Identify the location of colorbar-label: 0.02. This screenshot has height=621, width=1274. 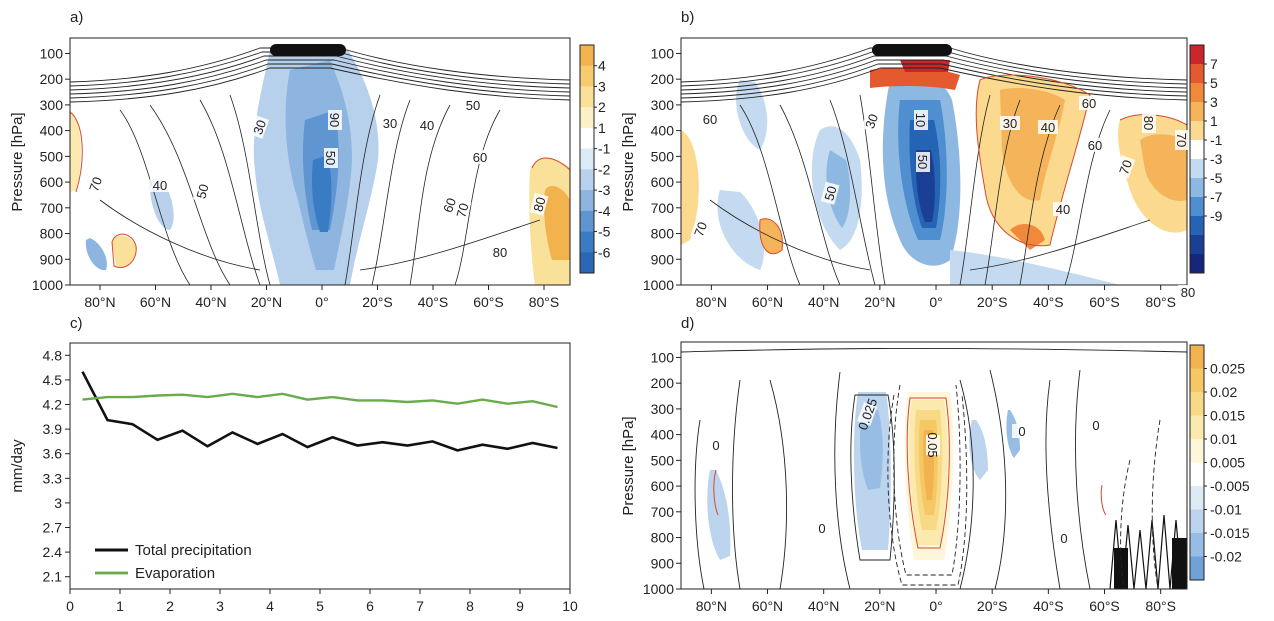
(1223, 392).